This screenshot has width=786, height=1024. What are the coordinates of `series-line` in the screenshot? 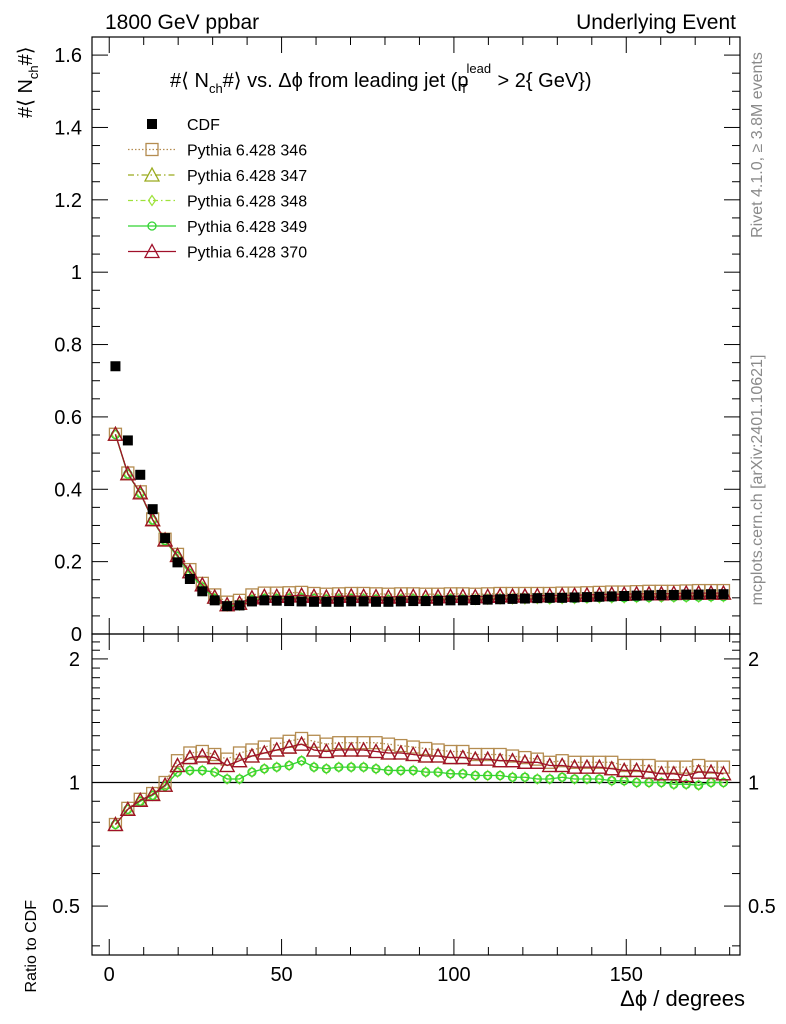 It's located at (419, 520).